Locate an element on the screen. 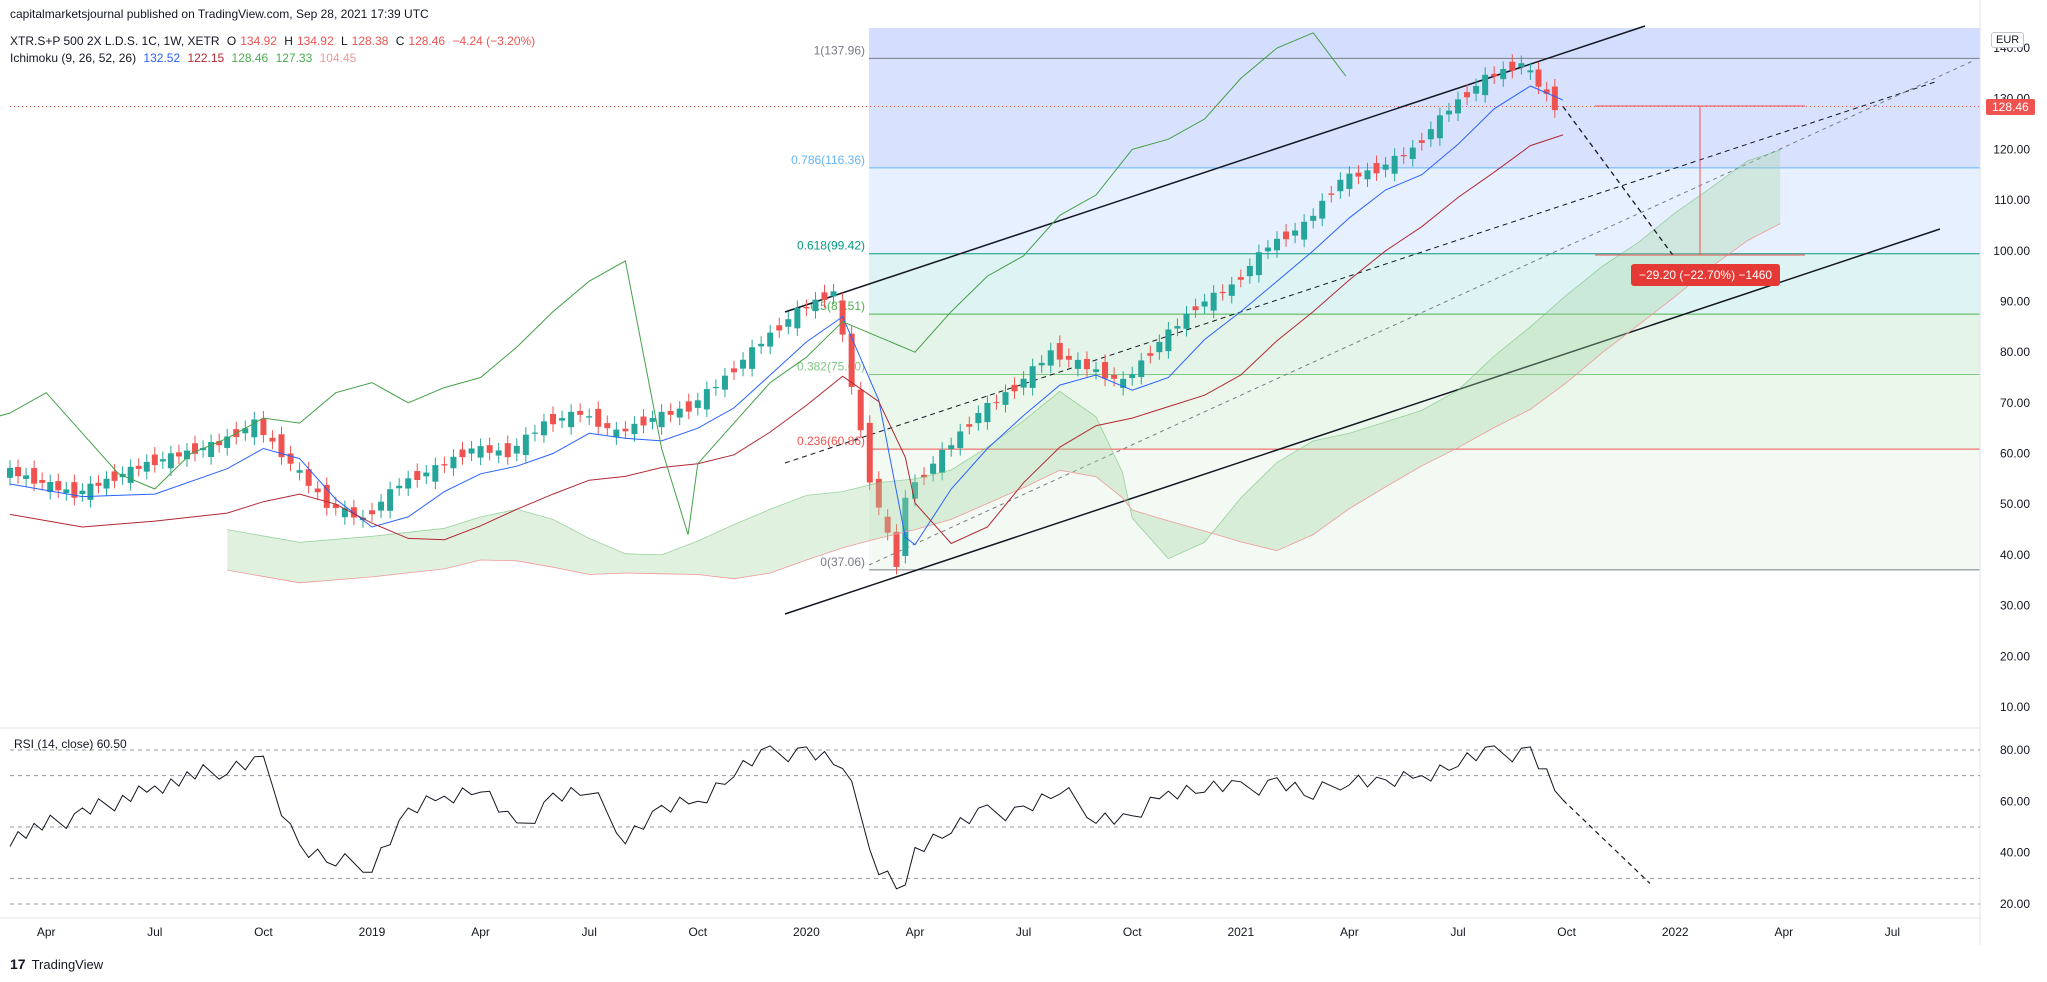  price-tick-label: 120.00 is located at coordinates (2011, 149).